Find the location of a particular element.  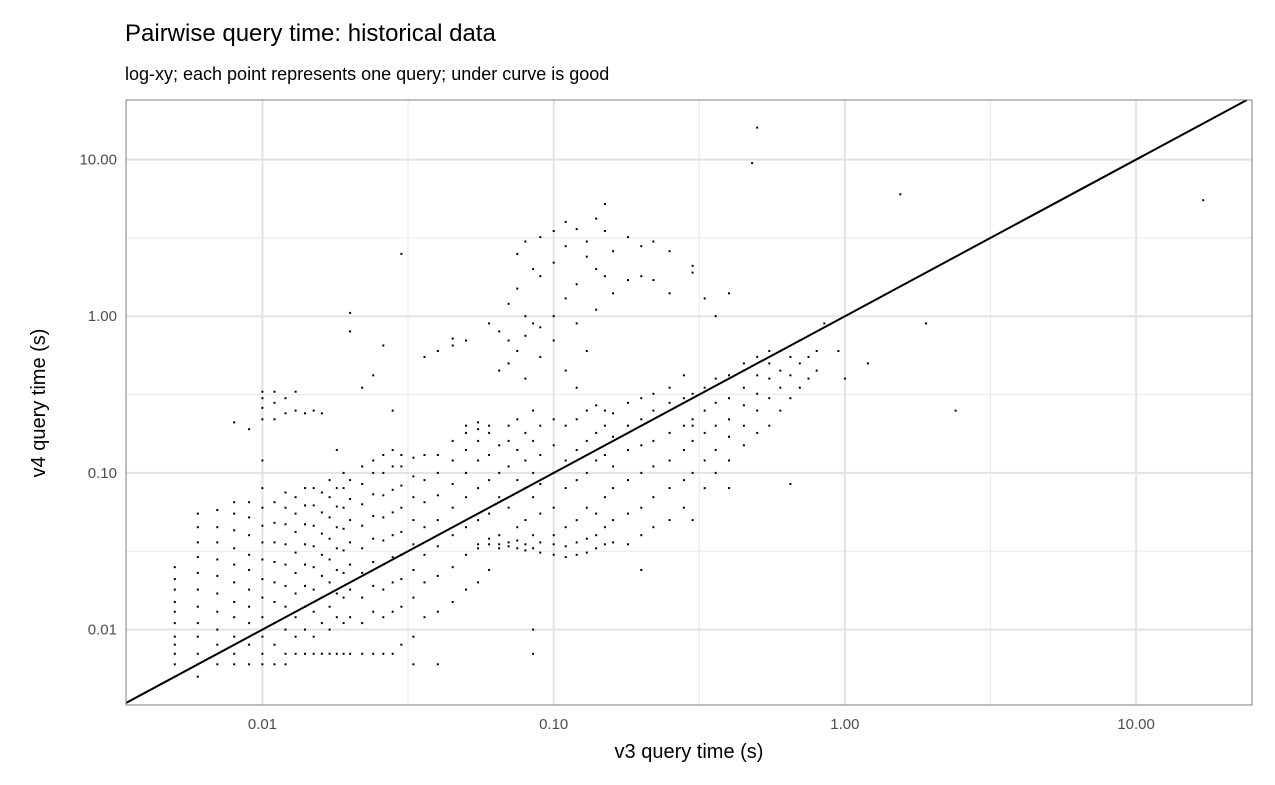

x-tick-label: 0.10 is located at coordinates (553, 724).